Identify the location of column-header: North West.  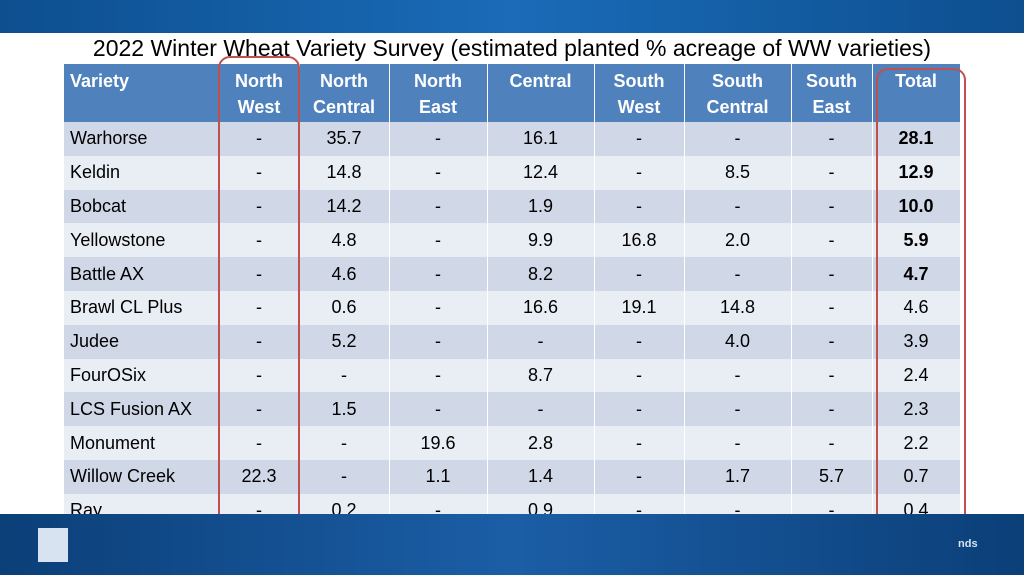
(259, 93).